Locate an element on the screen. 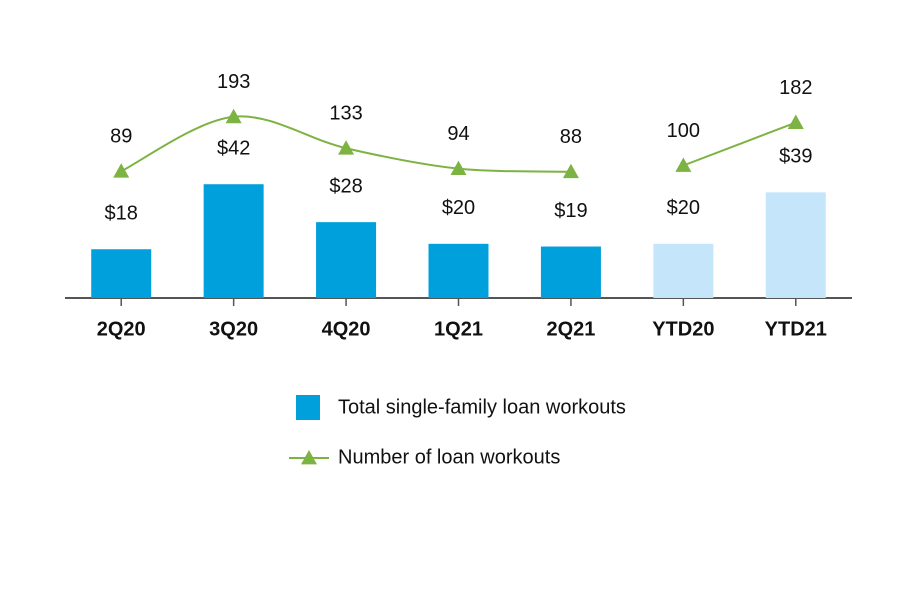 This screenshot has width=916, height=600. line is located at coordinates (740, 144).